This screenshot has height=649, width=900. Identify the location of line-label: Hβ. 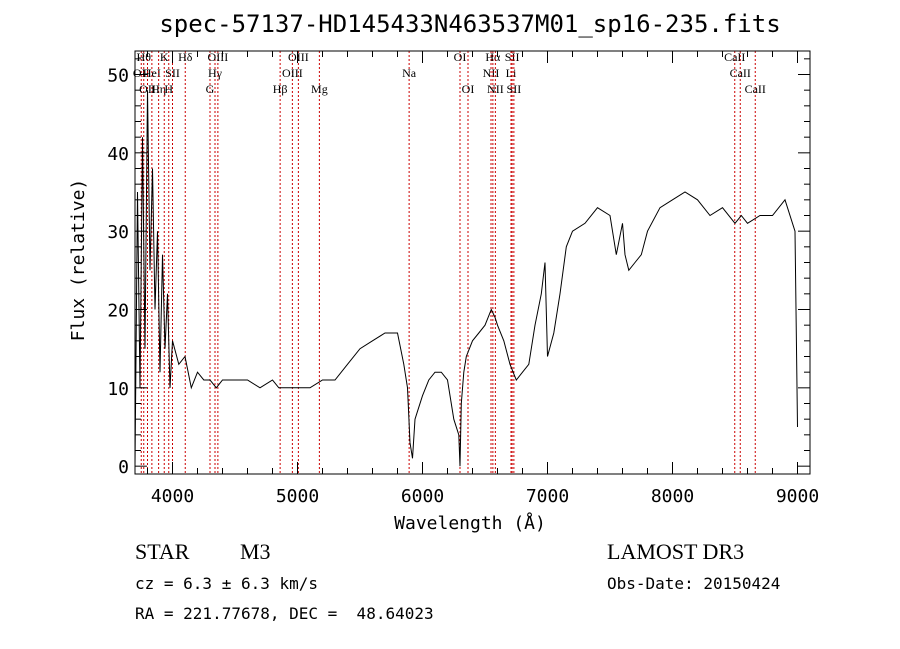
(280, 89).